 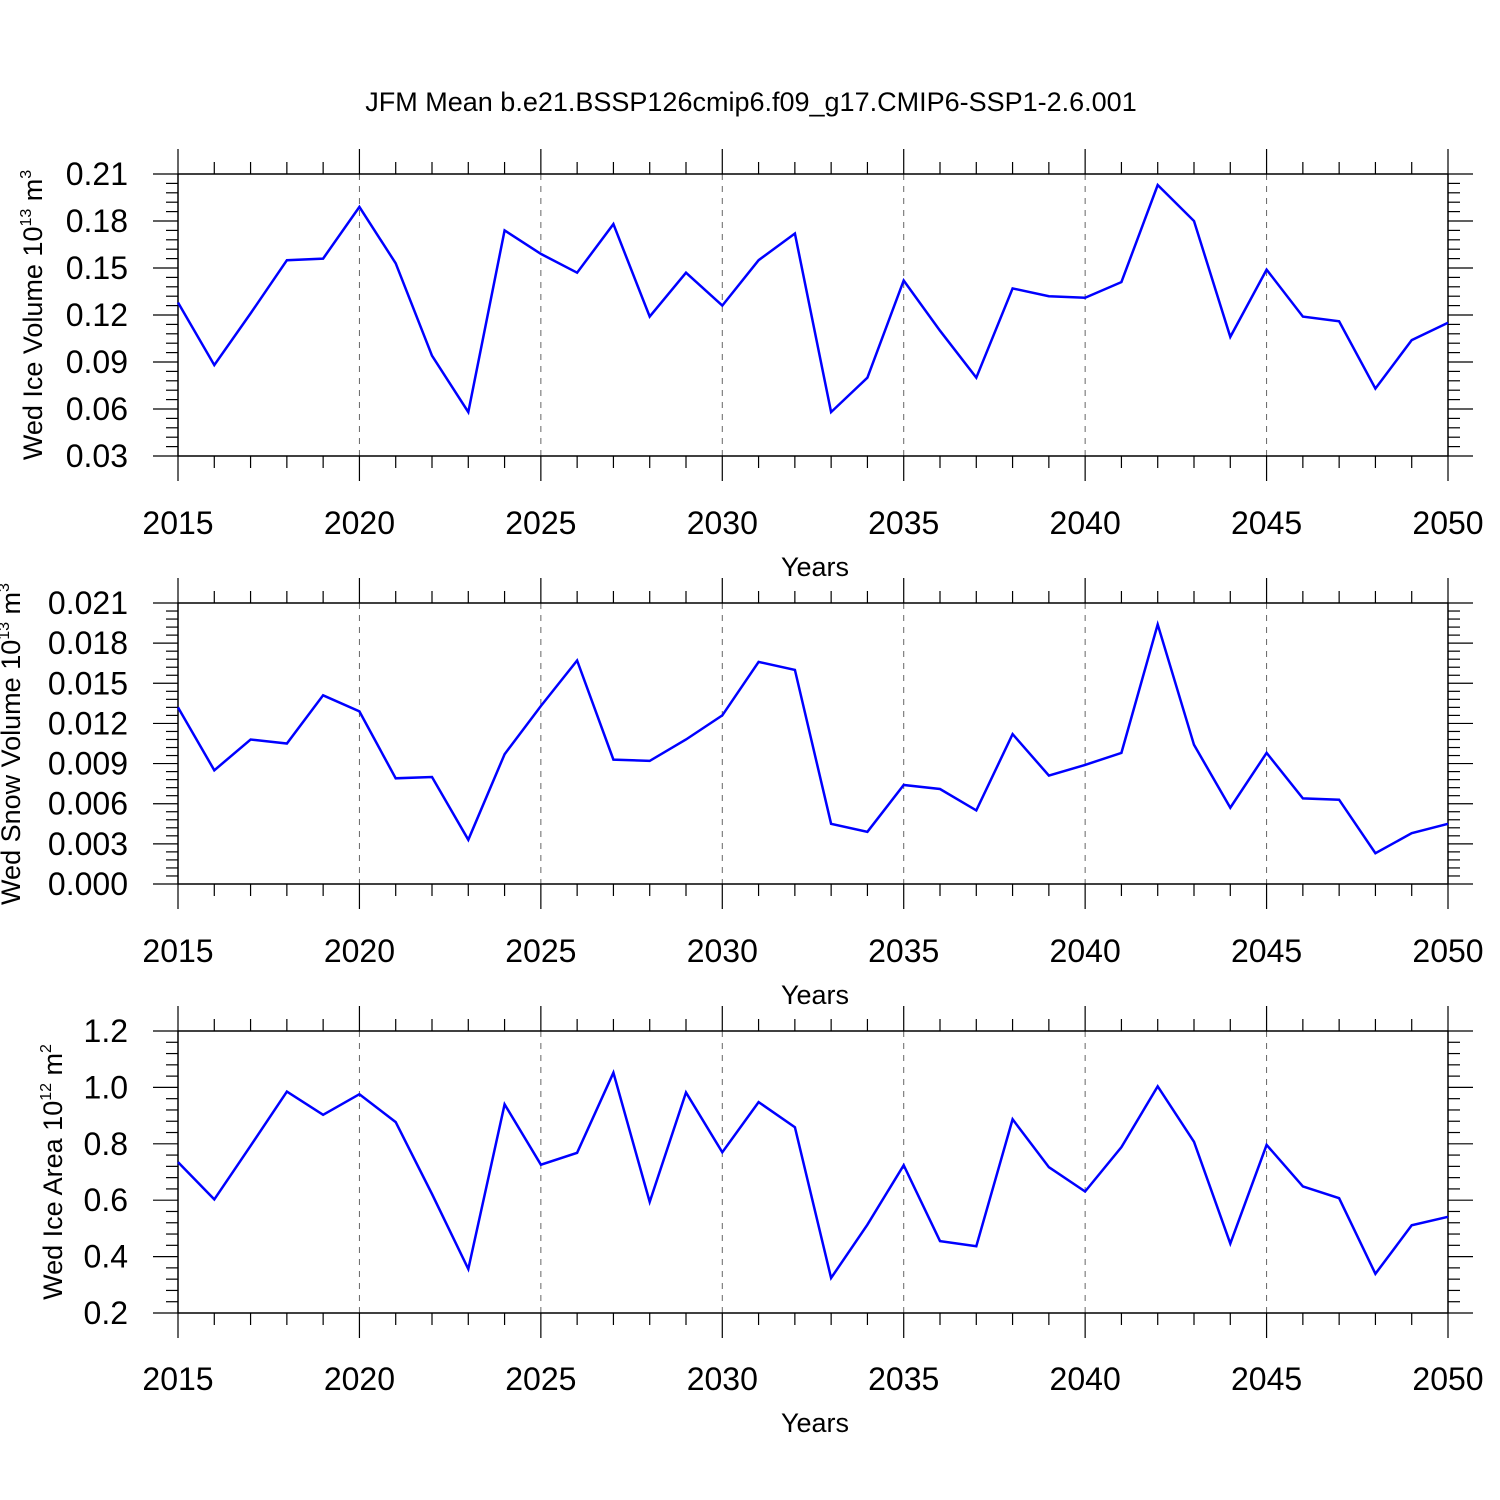 I want to click on y-tick-label: 1.2, so click(x=106, y=1031).